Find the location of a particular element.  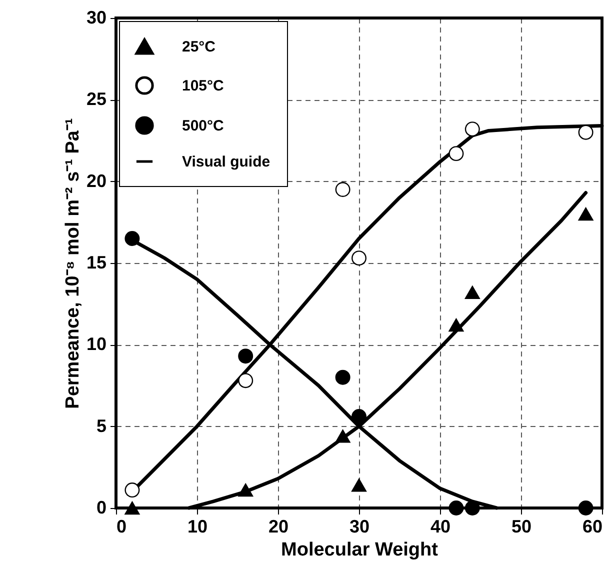

legend-label: 105°C is located at coordinates (203, 86).